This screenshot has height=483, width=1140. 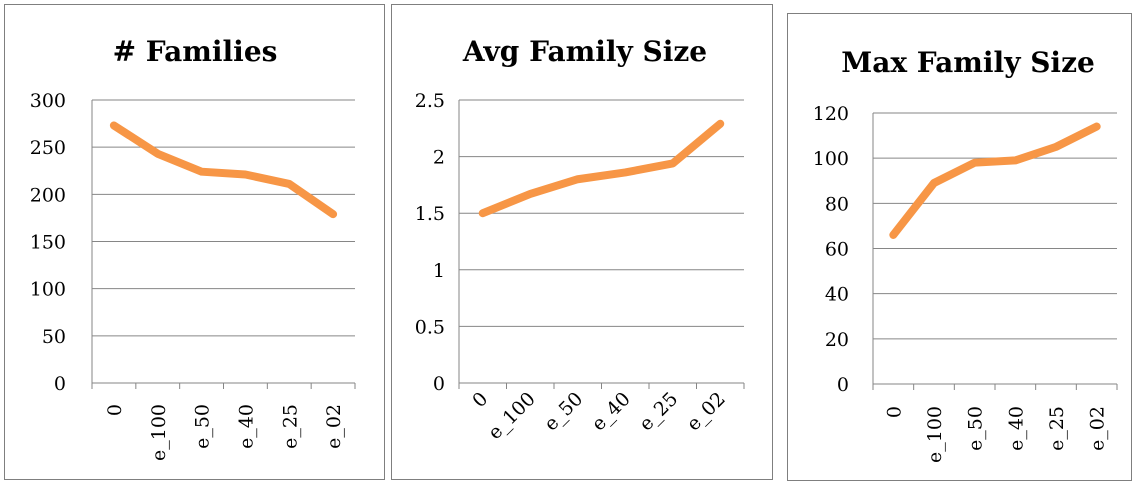 What do you see at coordinates (439, 271) in the screenshot?
I see `y-tick-label: 1` at bounding box center [439, 271].